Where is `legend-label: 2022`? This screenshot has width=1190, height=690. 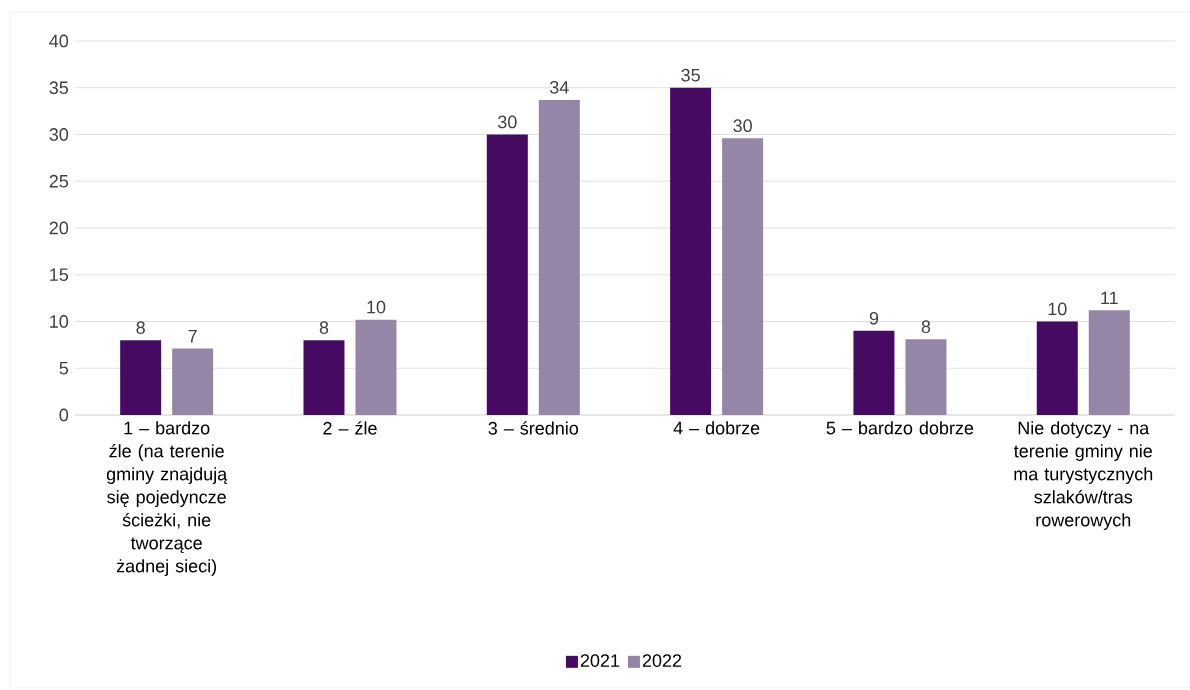 legend-label: 2022 is located at coordinates (662, 660).